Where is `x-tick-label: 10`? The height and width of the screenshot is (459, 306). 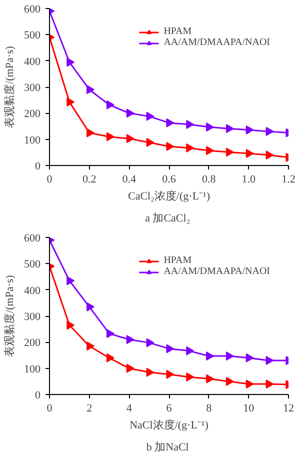 x-tick-label: 10 is located at coordinates (249, 408).